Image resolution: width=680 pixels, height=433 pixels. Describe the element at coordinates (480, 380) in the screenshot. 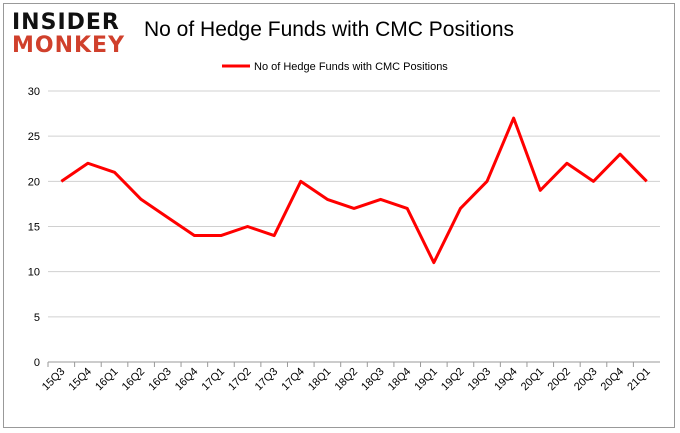

I see `x-tick-label: 19Q3` at that location.